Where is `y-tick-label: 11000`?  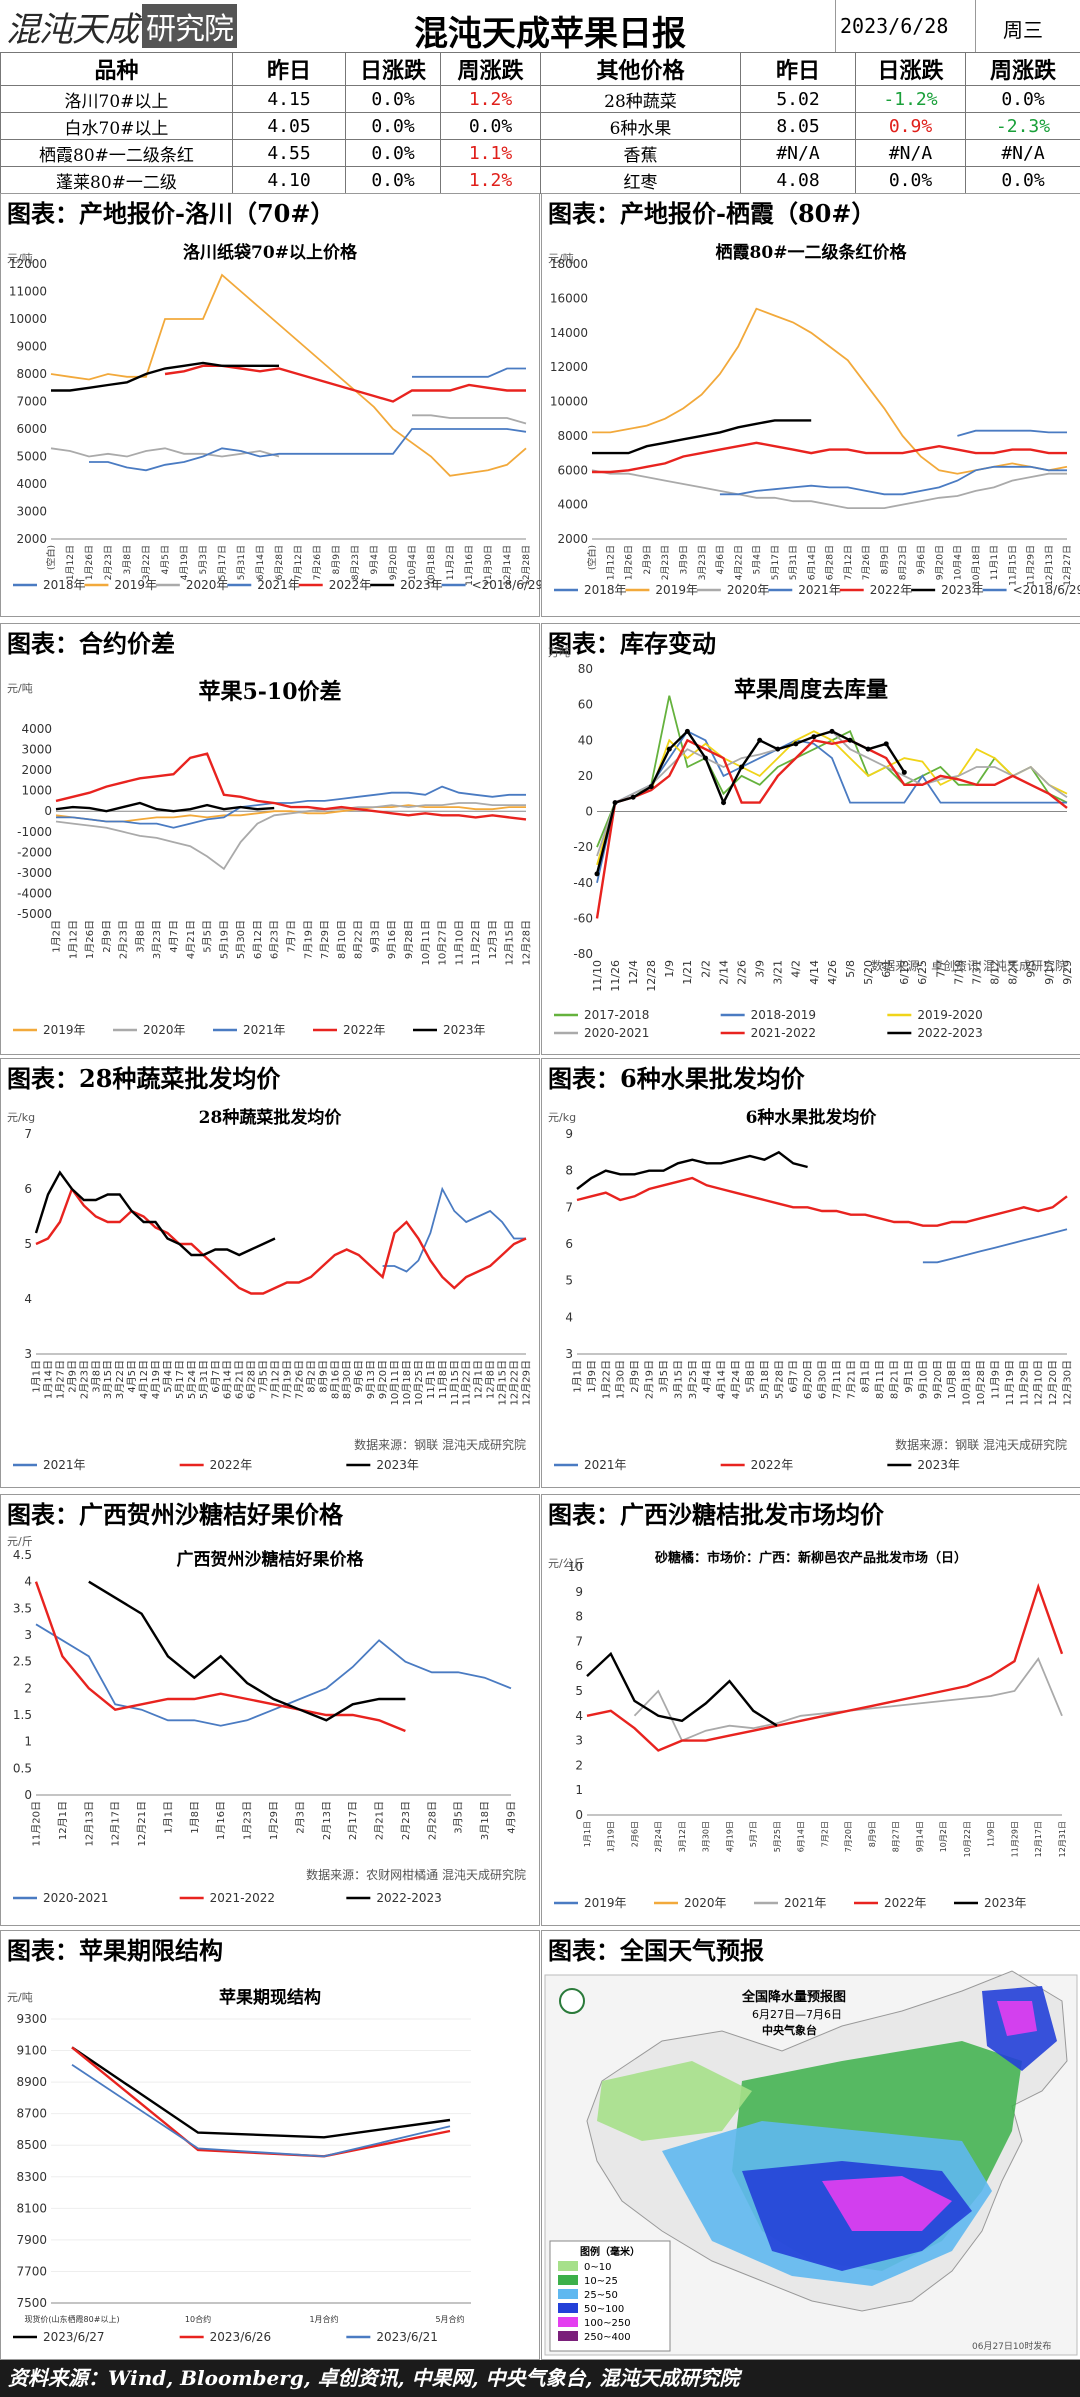
y-tick-label: 11000 is located at coordinates (28, 292).